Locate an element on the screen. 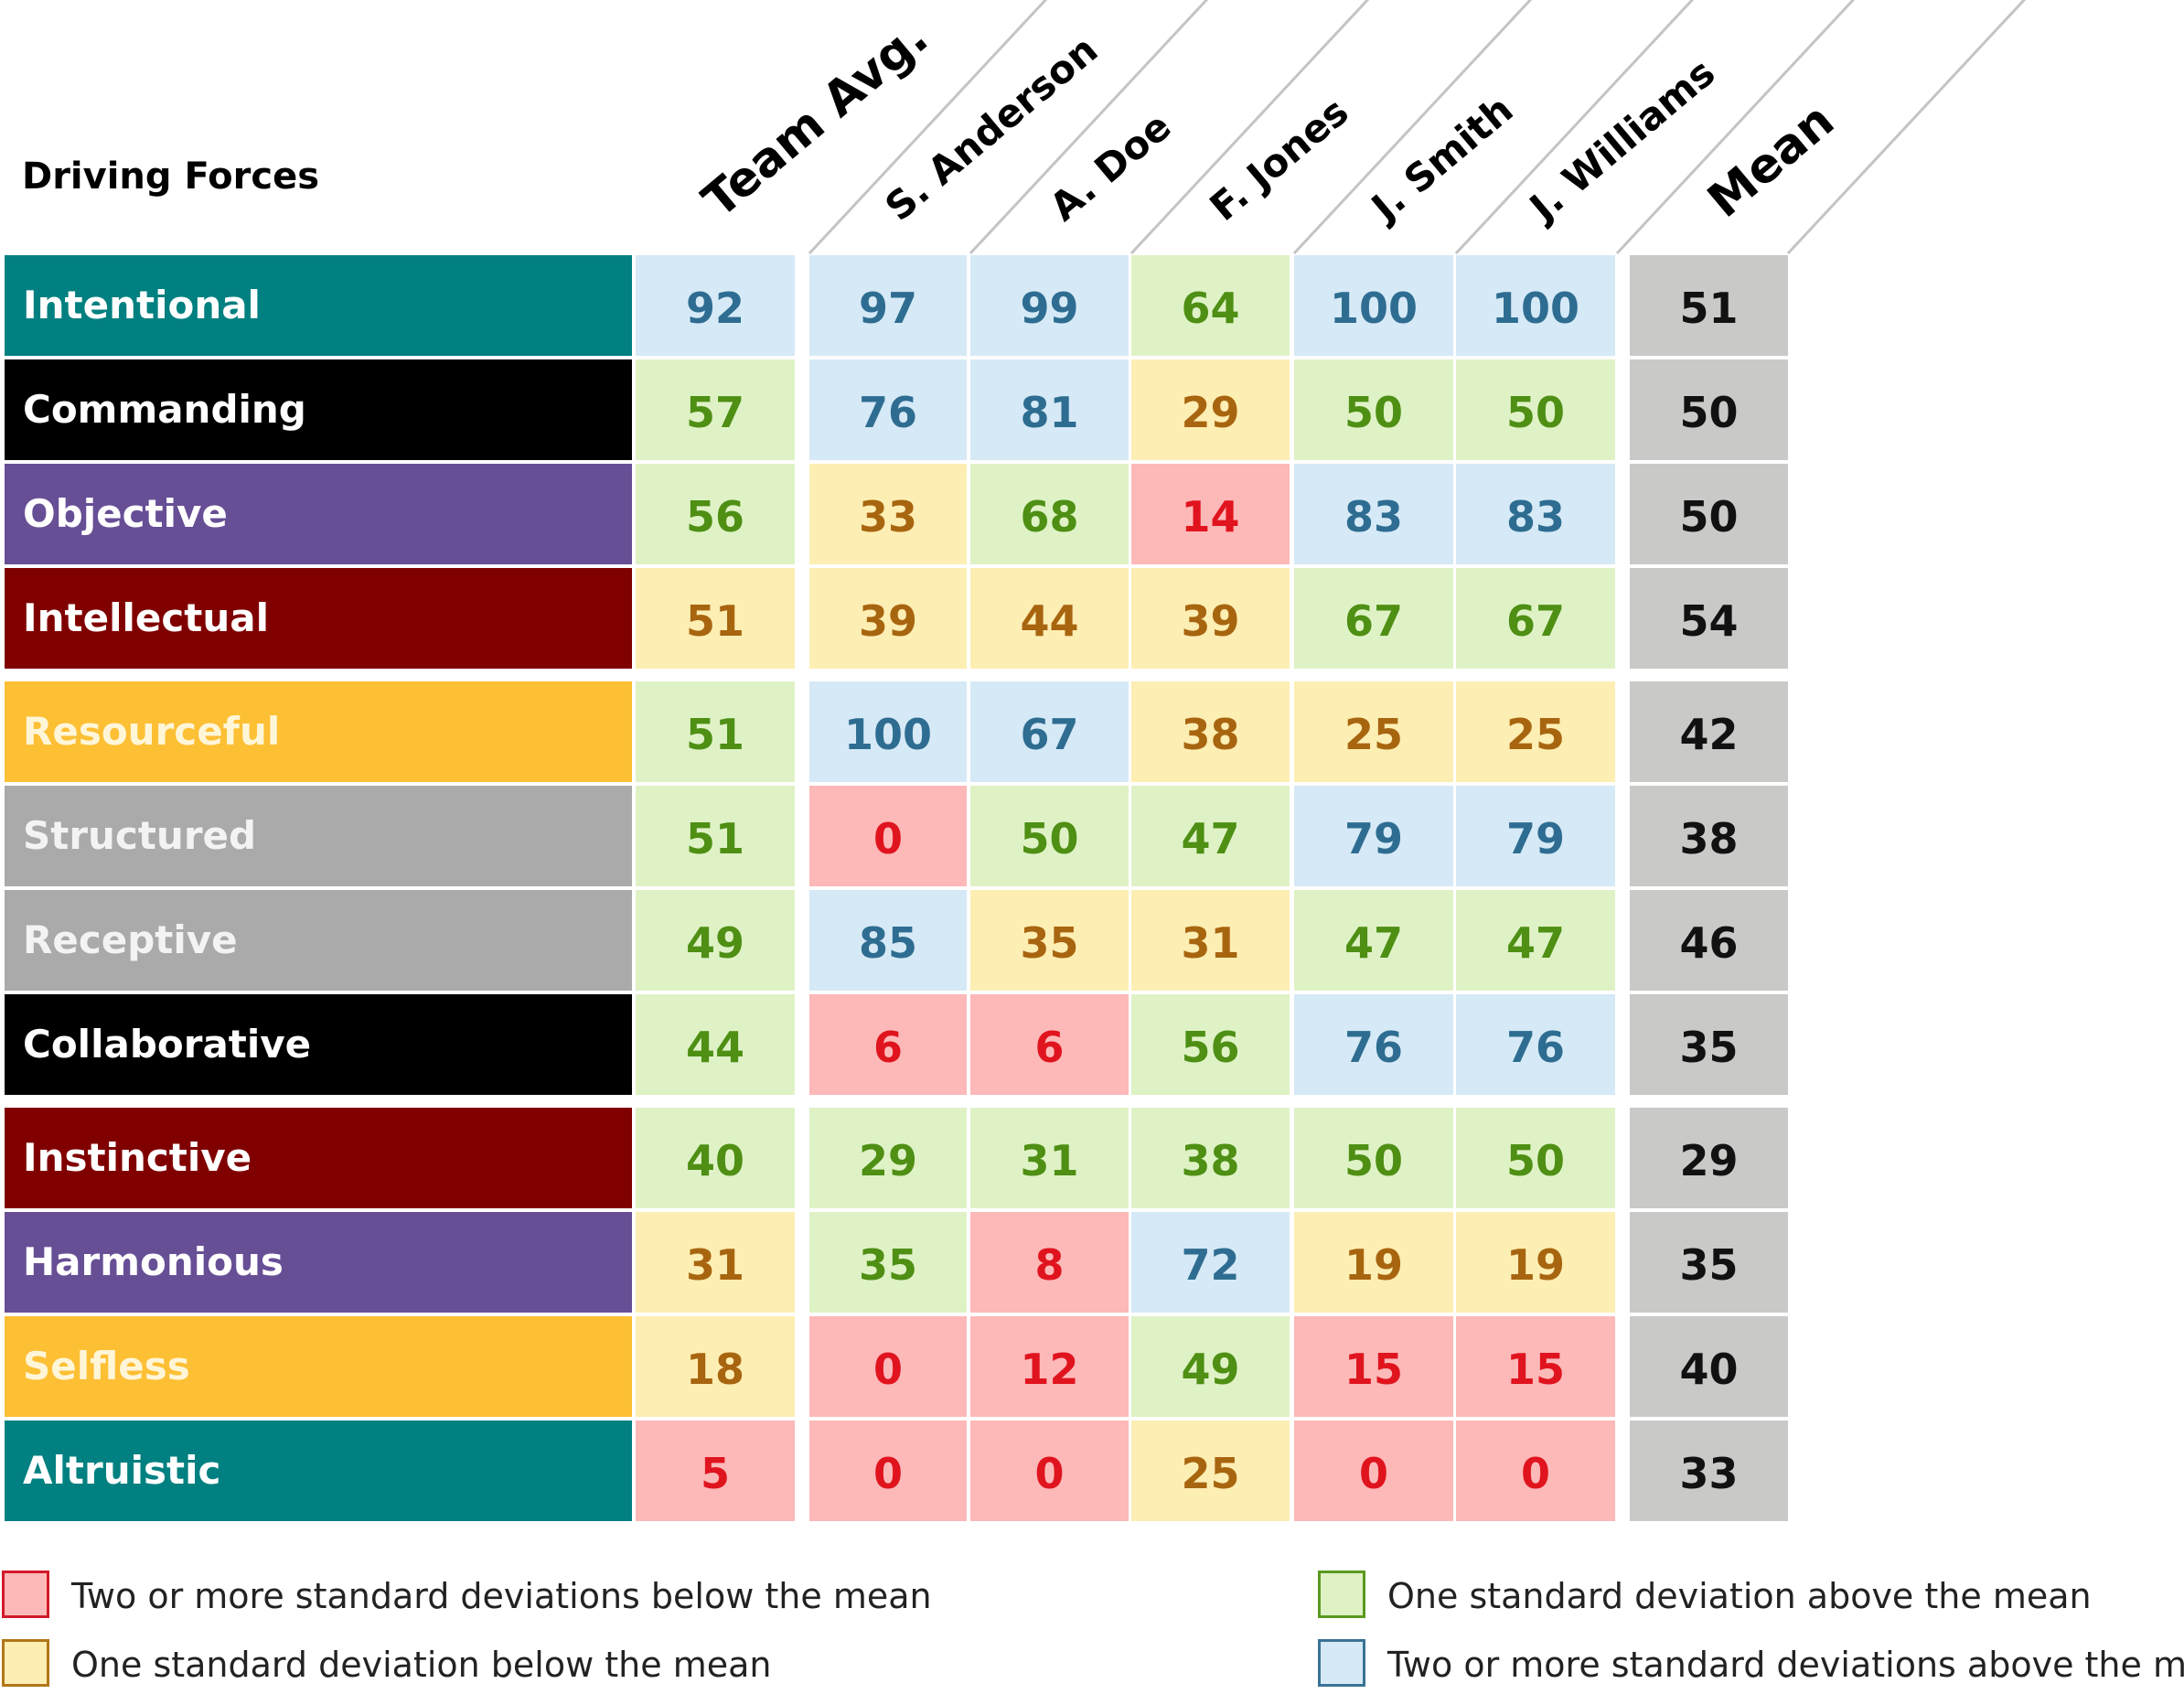 Image resolution: width=2184 pixels, height=1694 pixels. row-label-cell: Instinctive is located at coordinates (318, 1158).